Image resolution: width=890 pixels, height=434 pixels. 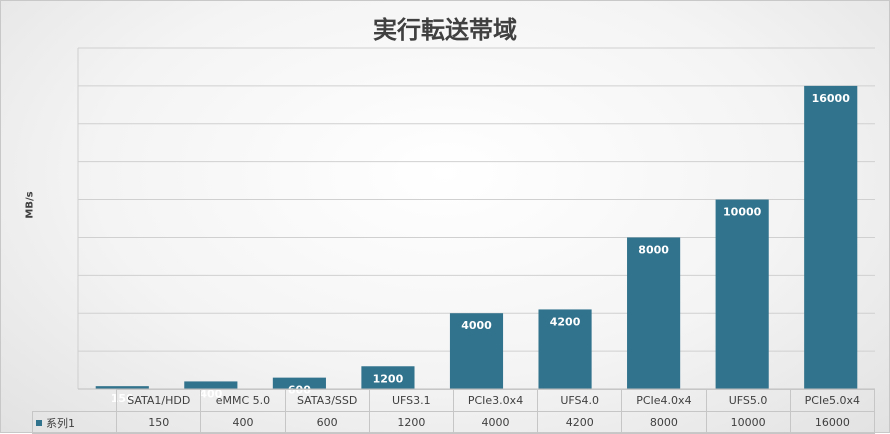 What do you see at coordinates (445, 30) in the screenshot?
I see `chart-title: 実行転送帯域` at bounding box center [445, 30].